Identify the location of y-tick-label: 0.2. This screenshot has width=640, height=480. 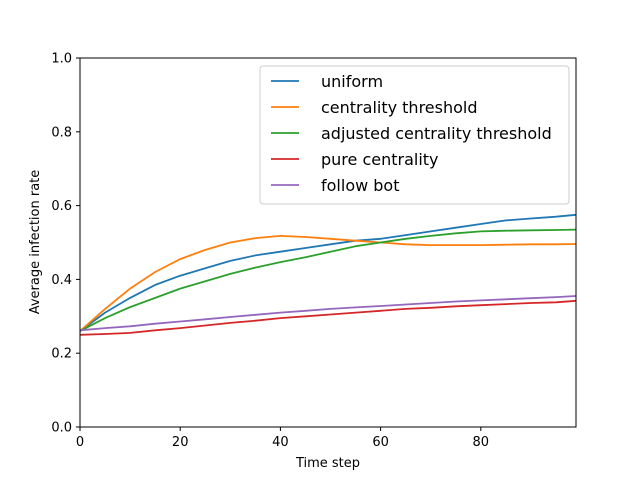
(61, 354).